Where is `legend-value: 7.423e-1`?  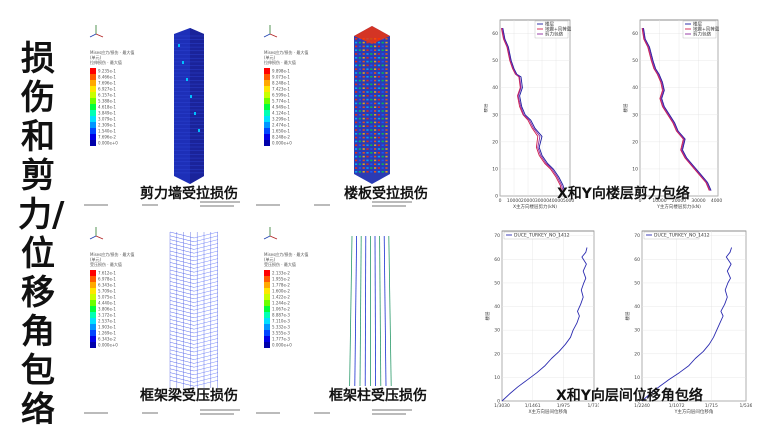
legend-value: 7.423e-1 is located at coordinates (281, 89).